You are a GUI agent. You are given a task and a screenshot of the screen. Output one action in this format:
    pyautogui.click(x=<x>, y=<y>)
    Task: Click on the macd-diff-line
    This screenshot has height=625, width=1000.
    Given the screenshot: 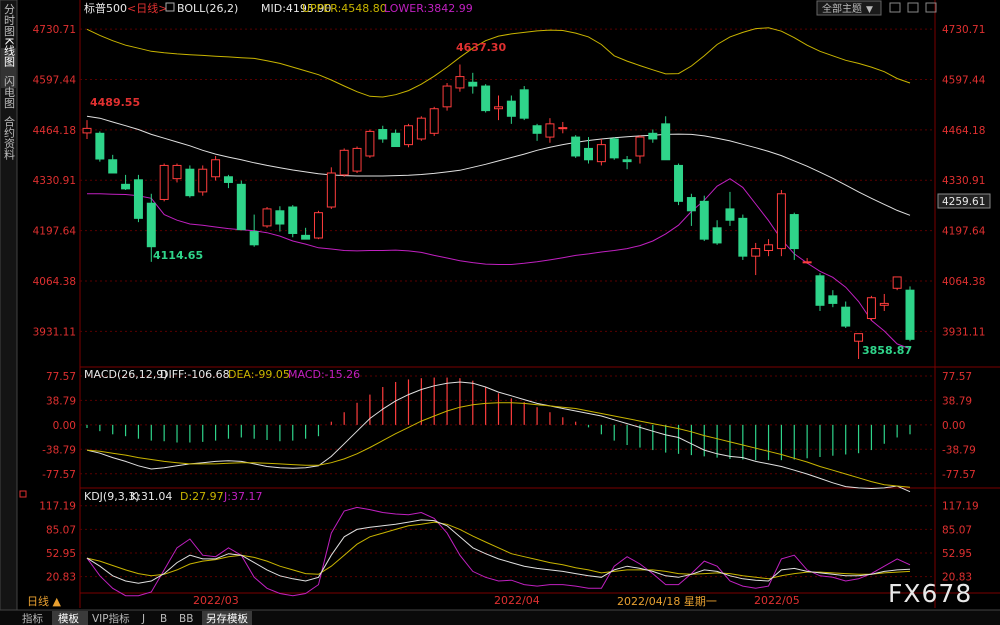 What is the action you would take?
    pyautogui.click(x=498, y=437)
    